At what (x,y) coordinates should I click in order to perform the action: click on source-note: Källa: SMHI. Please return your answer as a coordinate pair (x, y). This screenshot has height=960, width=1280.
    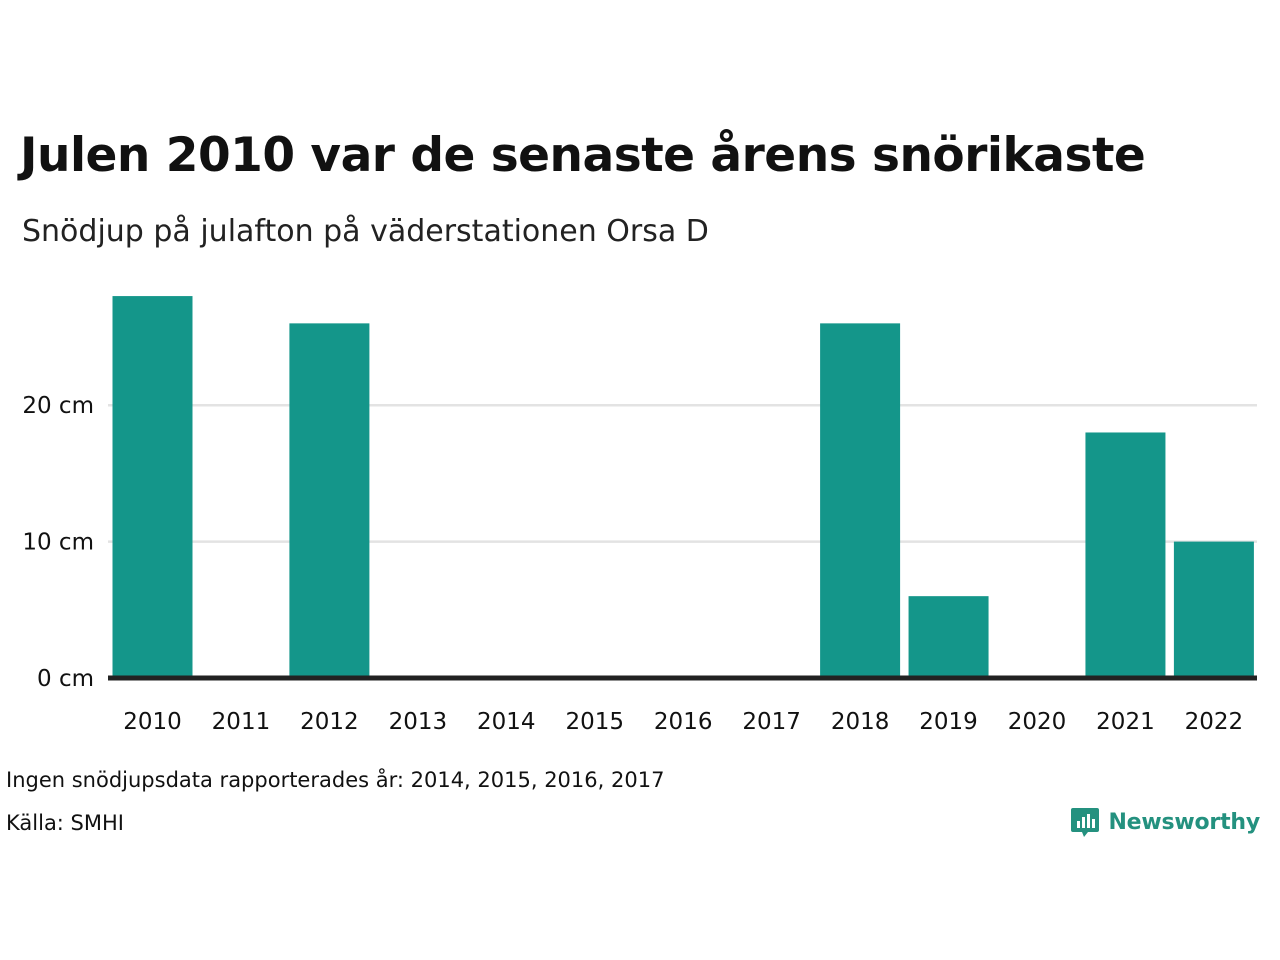
    Looking at the image, I should click on (65, 823).